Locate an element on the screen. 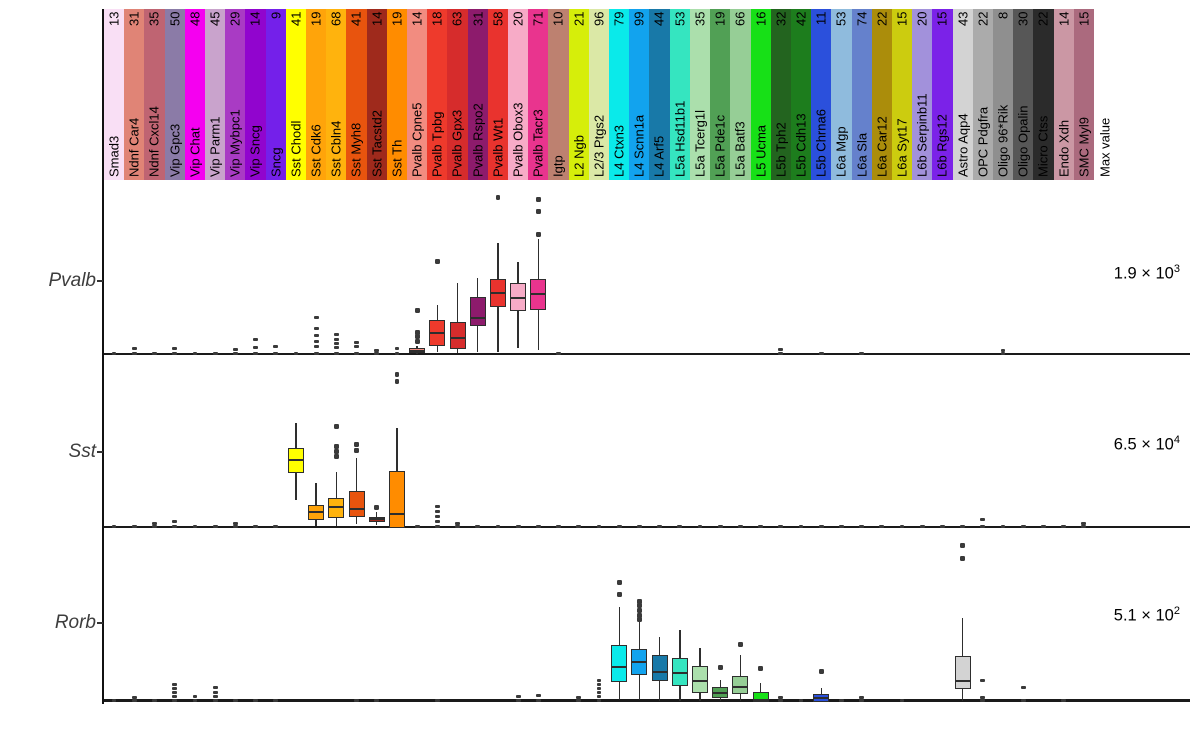 The width and height of the screenshot is (1200, 750). cluster-column-l5-ucma: L5 Ucma 16 is located at coordinates (760, 94).